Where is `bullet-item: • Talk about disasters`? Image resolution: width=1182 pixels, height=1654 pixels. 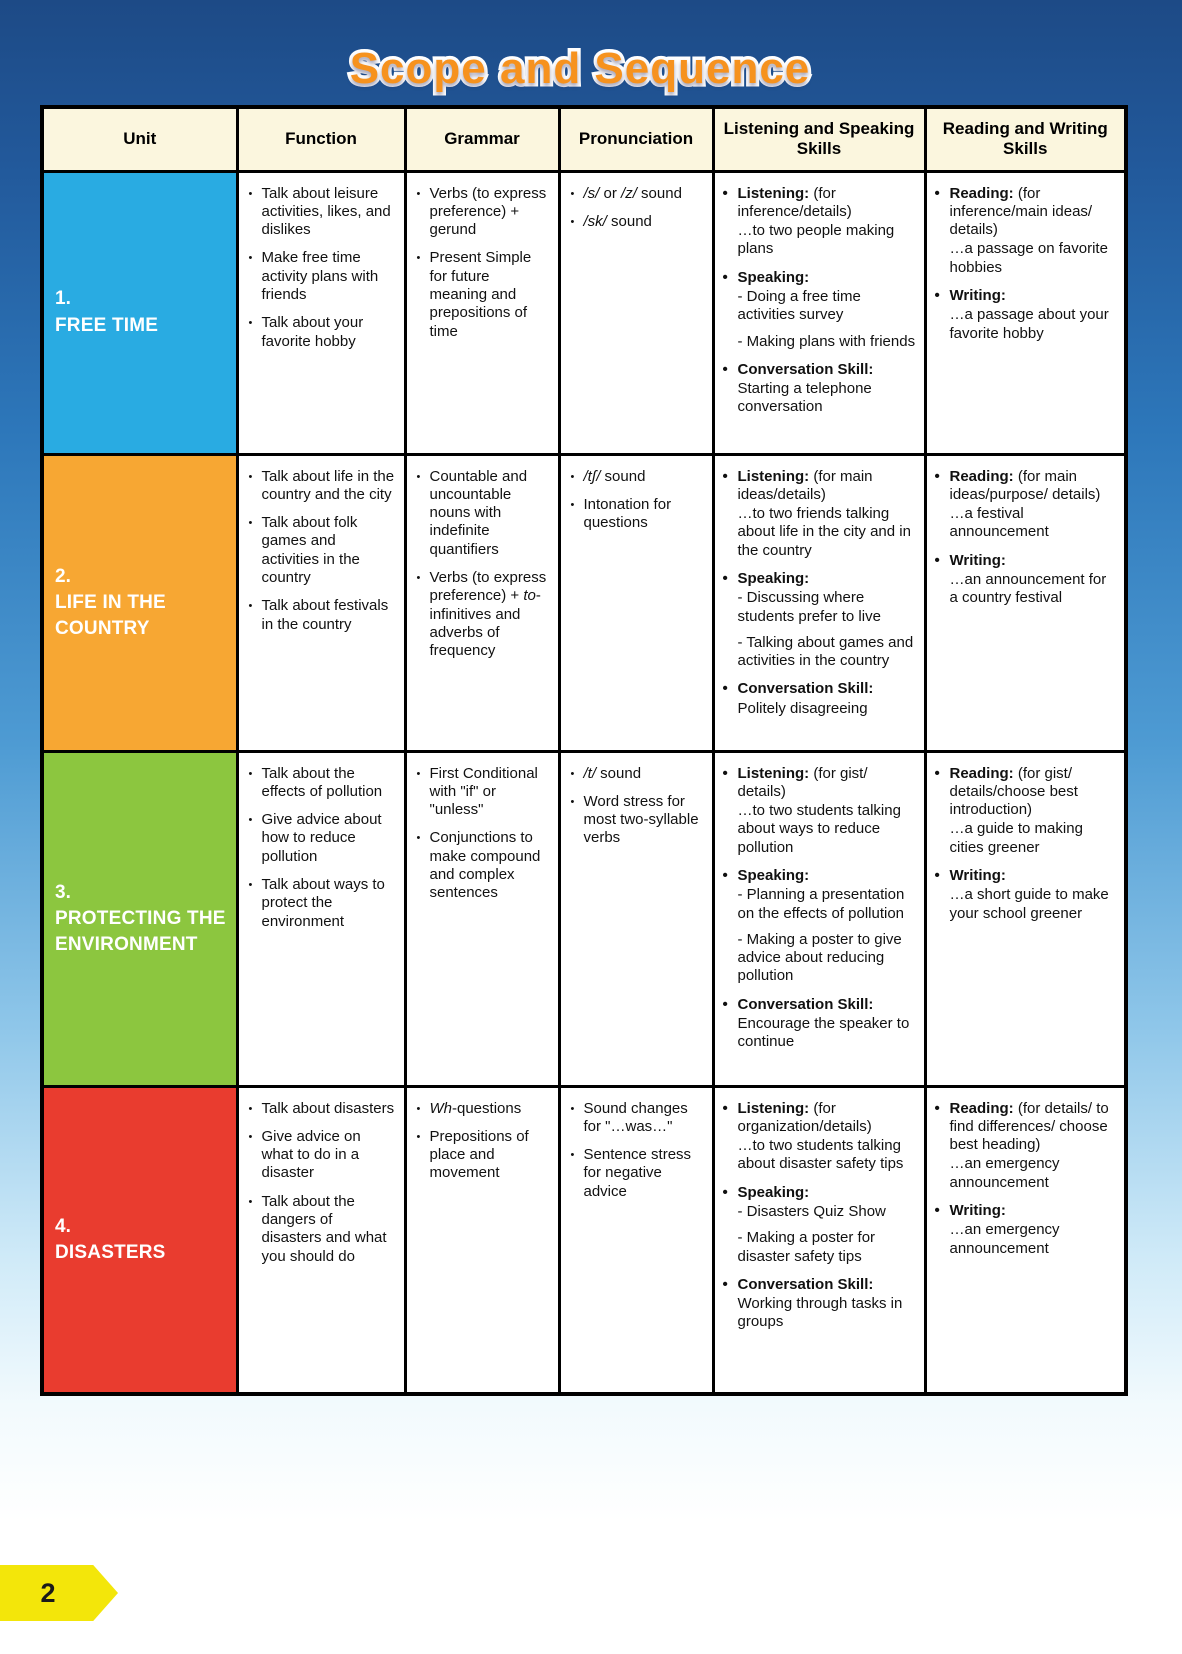
bullet-item: • Talk about disasters is located at coordinates (321, 1108).